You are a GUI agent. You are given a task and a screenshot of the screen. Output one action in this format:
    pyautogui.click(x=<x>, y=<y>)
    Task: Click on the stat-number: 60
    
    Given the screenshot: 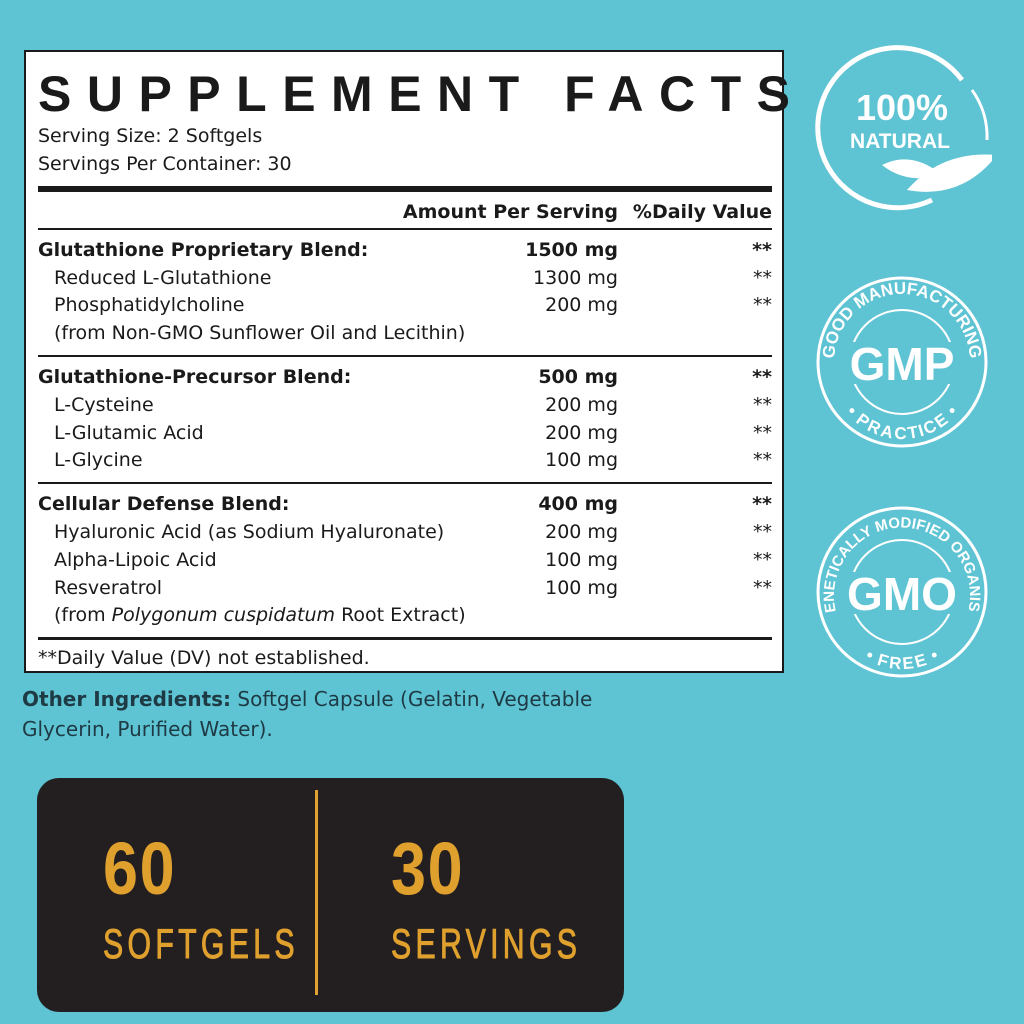 What is the action you would take?
    pyautogui.click(x=140, y=868)
    